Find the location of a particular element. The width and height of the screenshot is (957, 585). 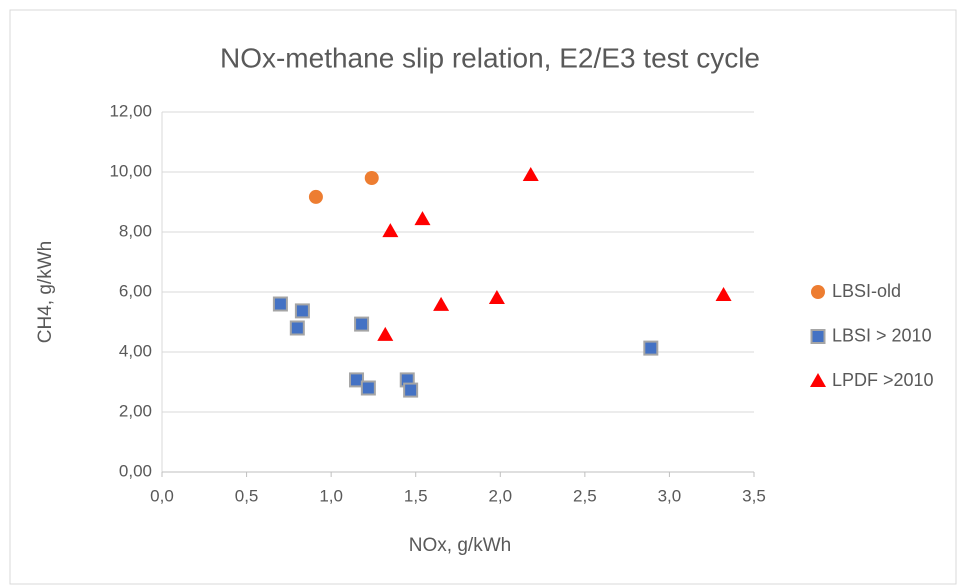

y-tick-label: 4,00 is located at coordinates (135, 350).